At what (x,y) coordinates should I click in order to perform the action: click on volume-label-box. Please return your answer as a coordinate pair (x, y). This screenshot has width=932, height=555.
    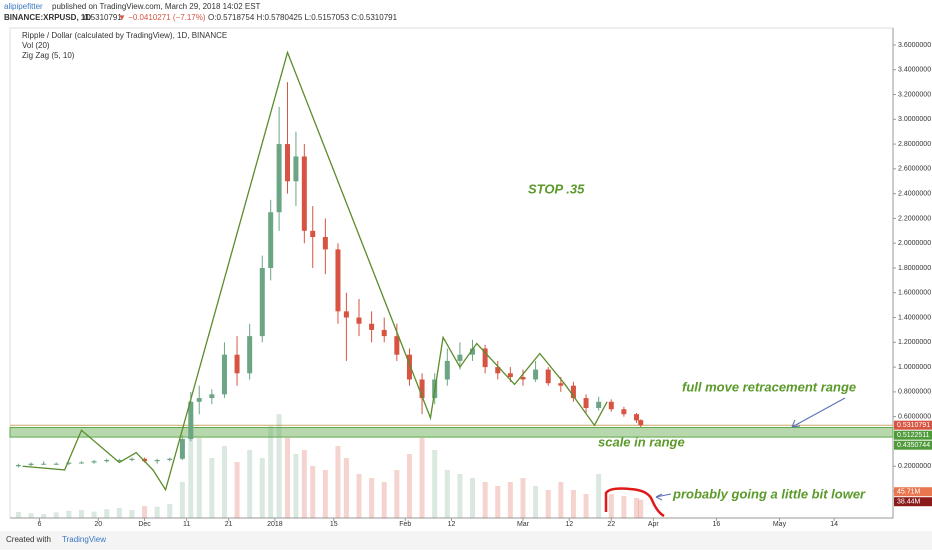
    Looking at the image, I should click on (913, 502).